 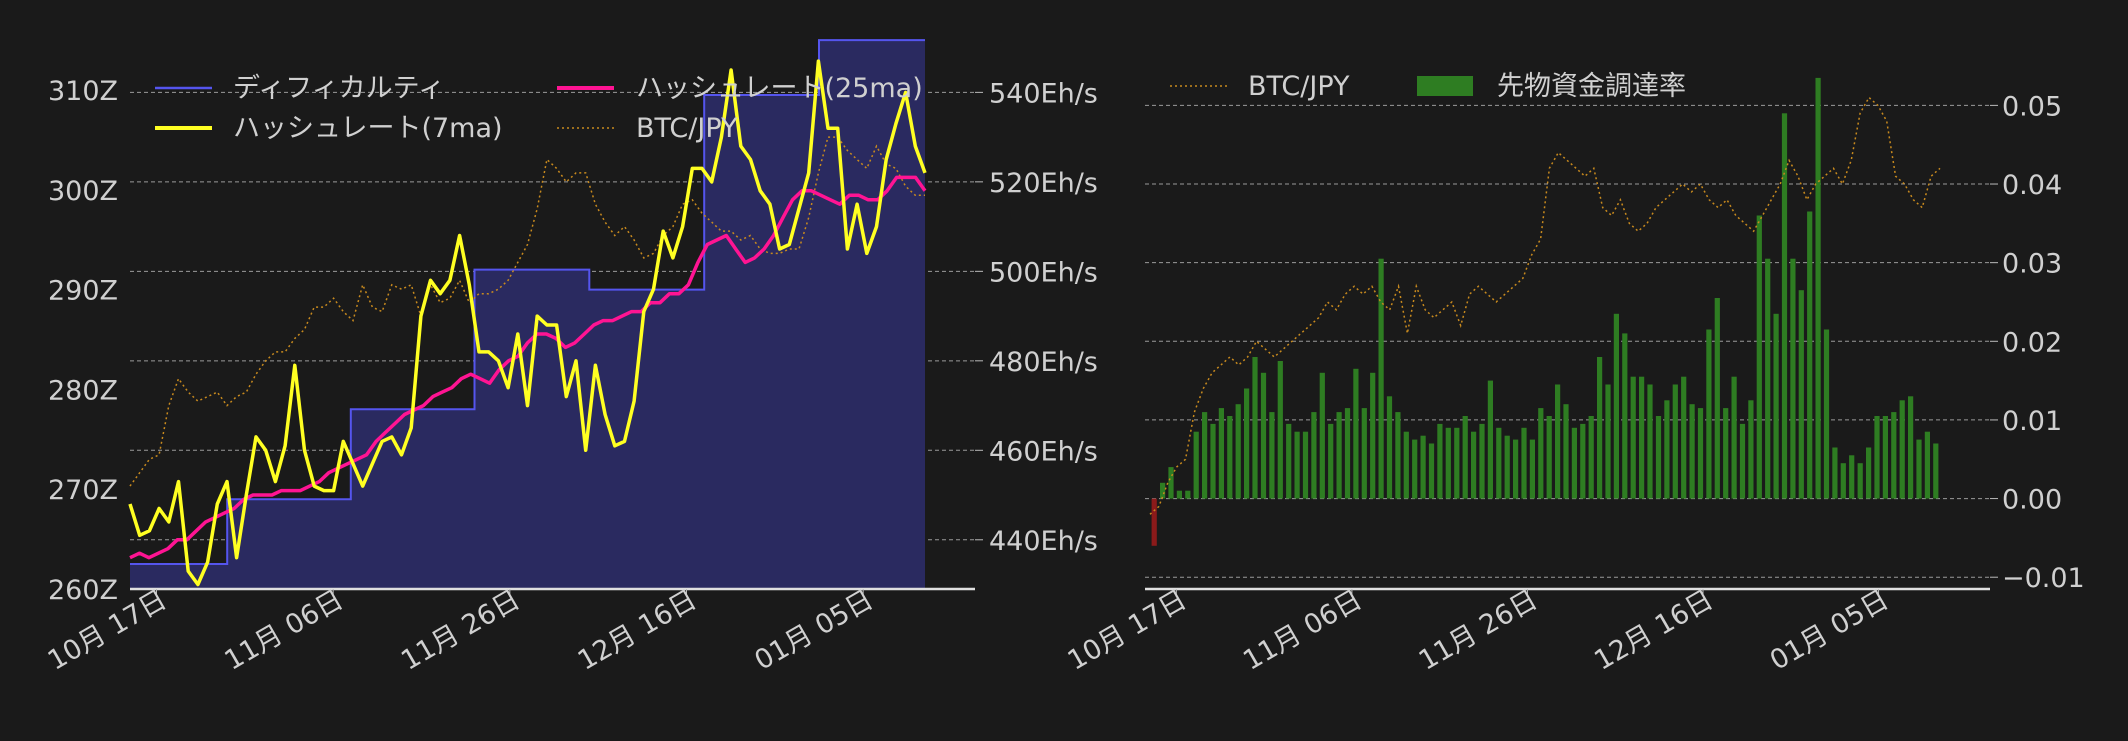 What do you see at coordinates (83, 91) in the screenshot?
I see `left-tick-label-5: 310Z` at bounding box center [83, 91].